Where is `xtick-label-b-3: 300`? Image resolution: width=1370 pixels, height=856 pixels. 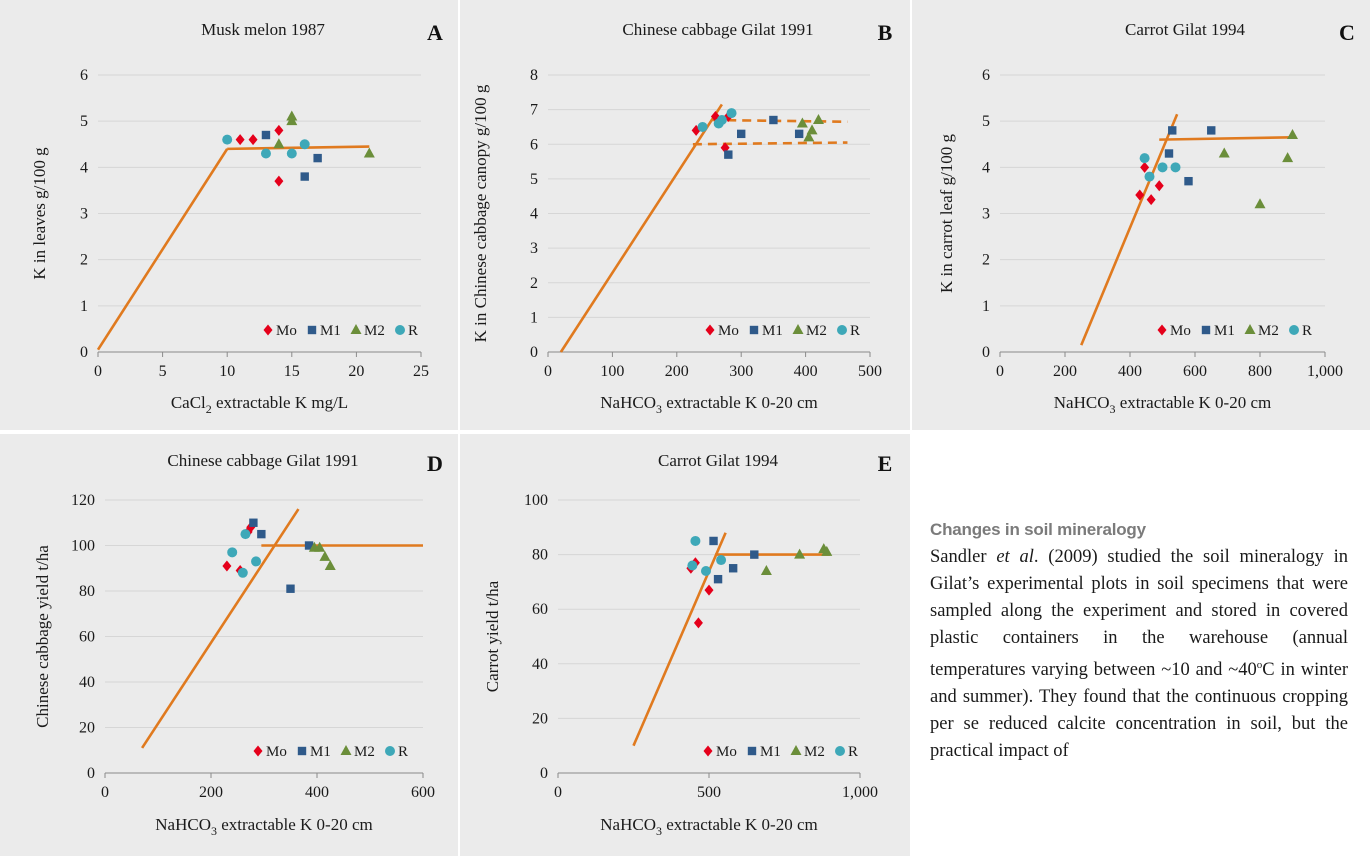 xtick-label-b-3: 300 is located at coordinates (741, 371).